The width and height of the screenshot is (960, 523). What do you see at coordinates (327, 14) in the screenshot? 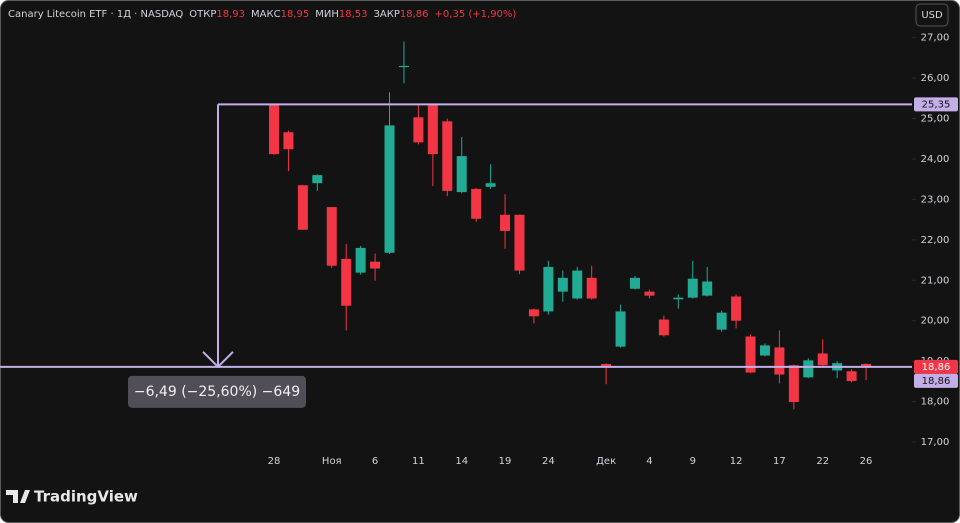
I see `header-key: МИН` at bounding box center [327, 14].